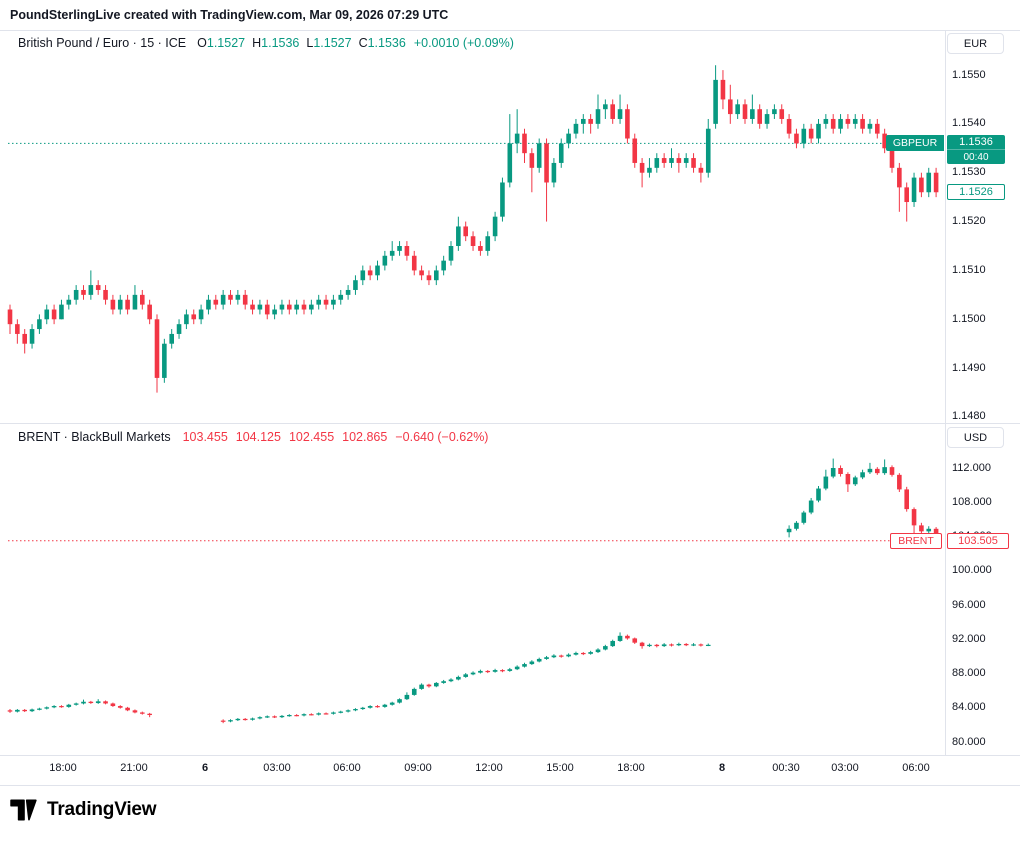 This screenshot has height=843, width=1020. What do you see at coordinates (418, 768) in the screenshot?
I see `time-axis-label: 09:00` at bounding box center [418, 768].